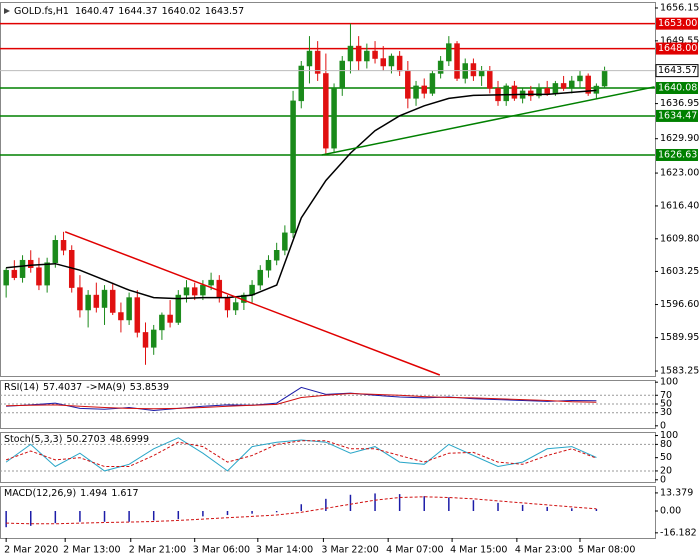  Describe the element at coordinates (679, 173) in the screenshot. I see `y-tick-label: 1623.00` at that location.